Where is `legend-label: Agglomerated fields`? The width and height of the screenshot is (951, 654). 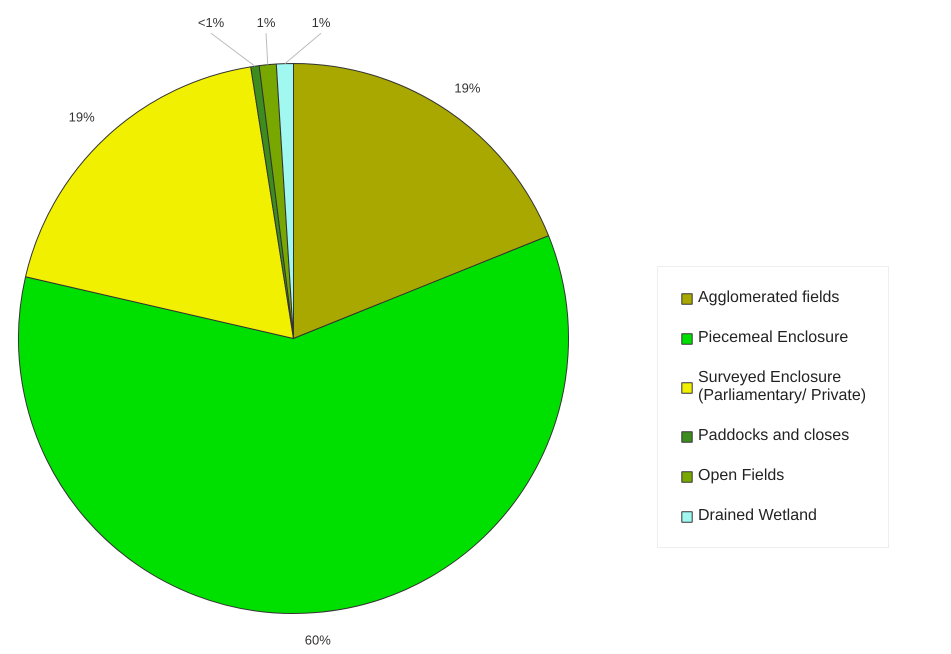 legend-label: Agglomerated fields is located at coordinates (769, 298).